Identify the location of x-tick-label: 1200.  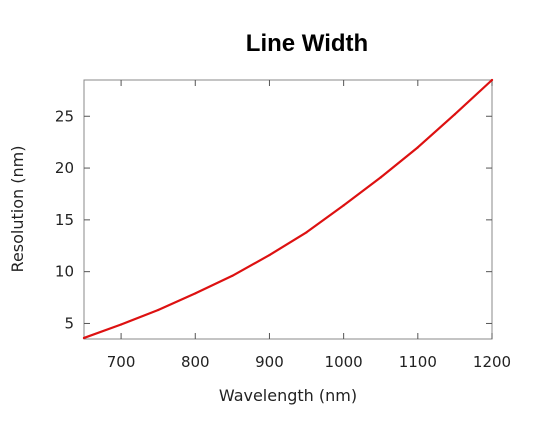
(492, 362).